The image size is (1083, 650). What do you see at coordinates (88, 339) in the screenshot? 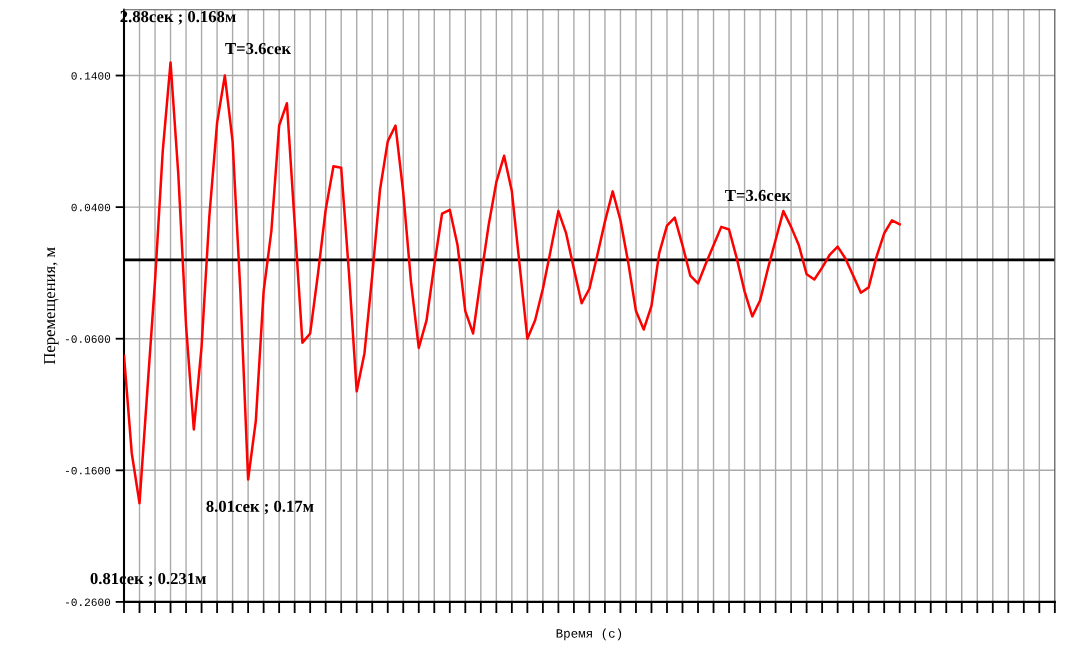
I see `y-tick-label: -0.0600` at bounding box center [88, 339].